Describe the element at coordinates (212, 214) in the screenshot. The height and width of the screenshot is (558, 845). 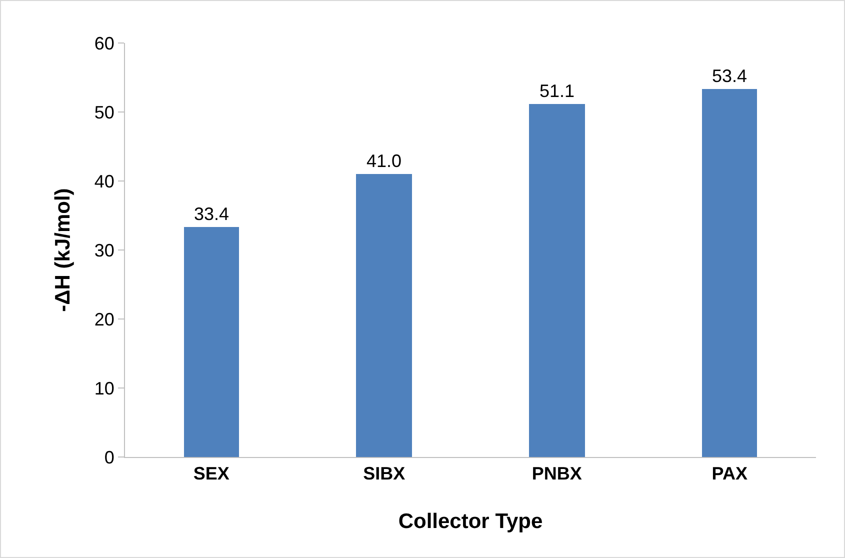
I see `data-label: 33.4` at that location.